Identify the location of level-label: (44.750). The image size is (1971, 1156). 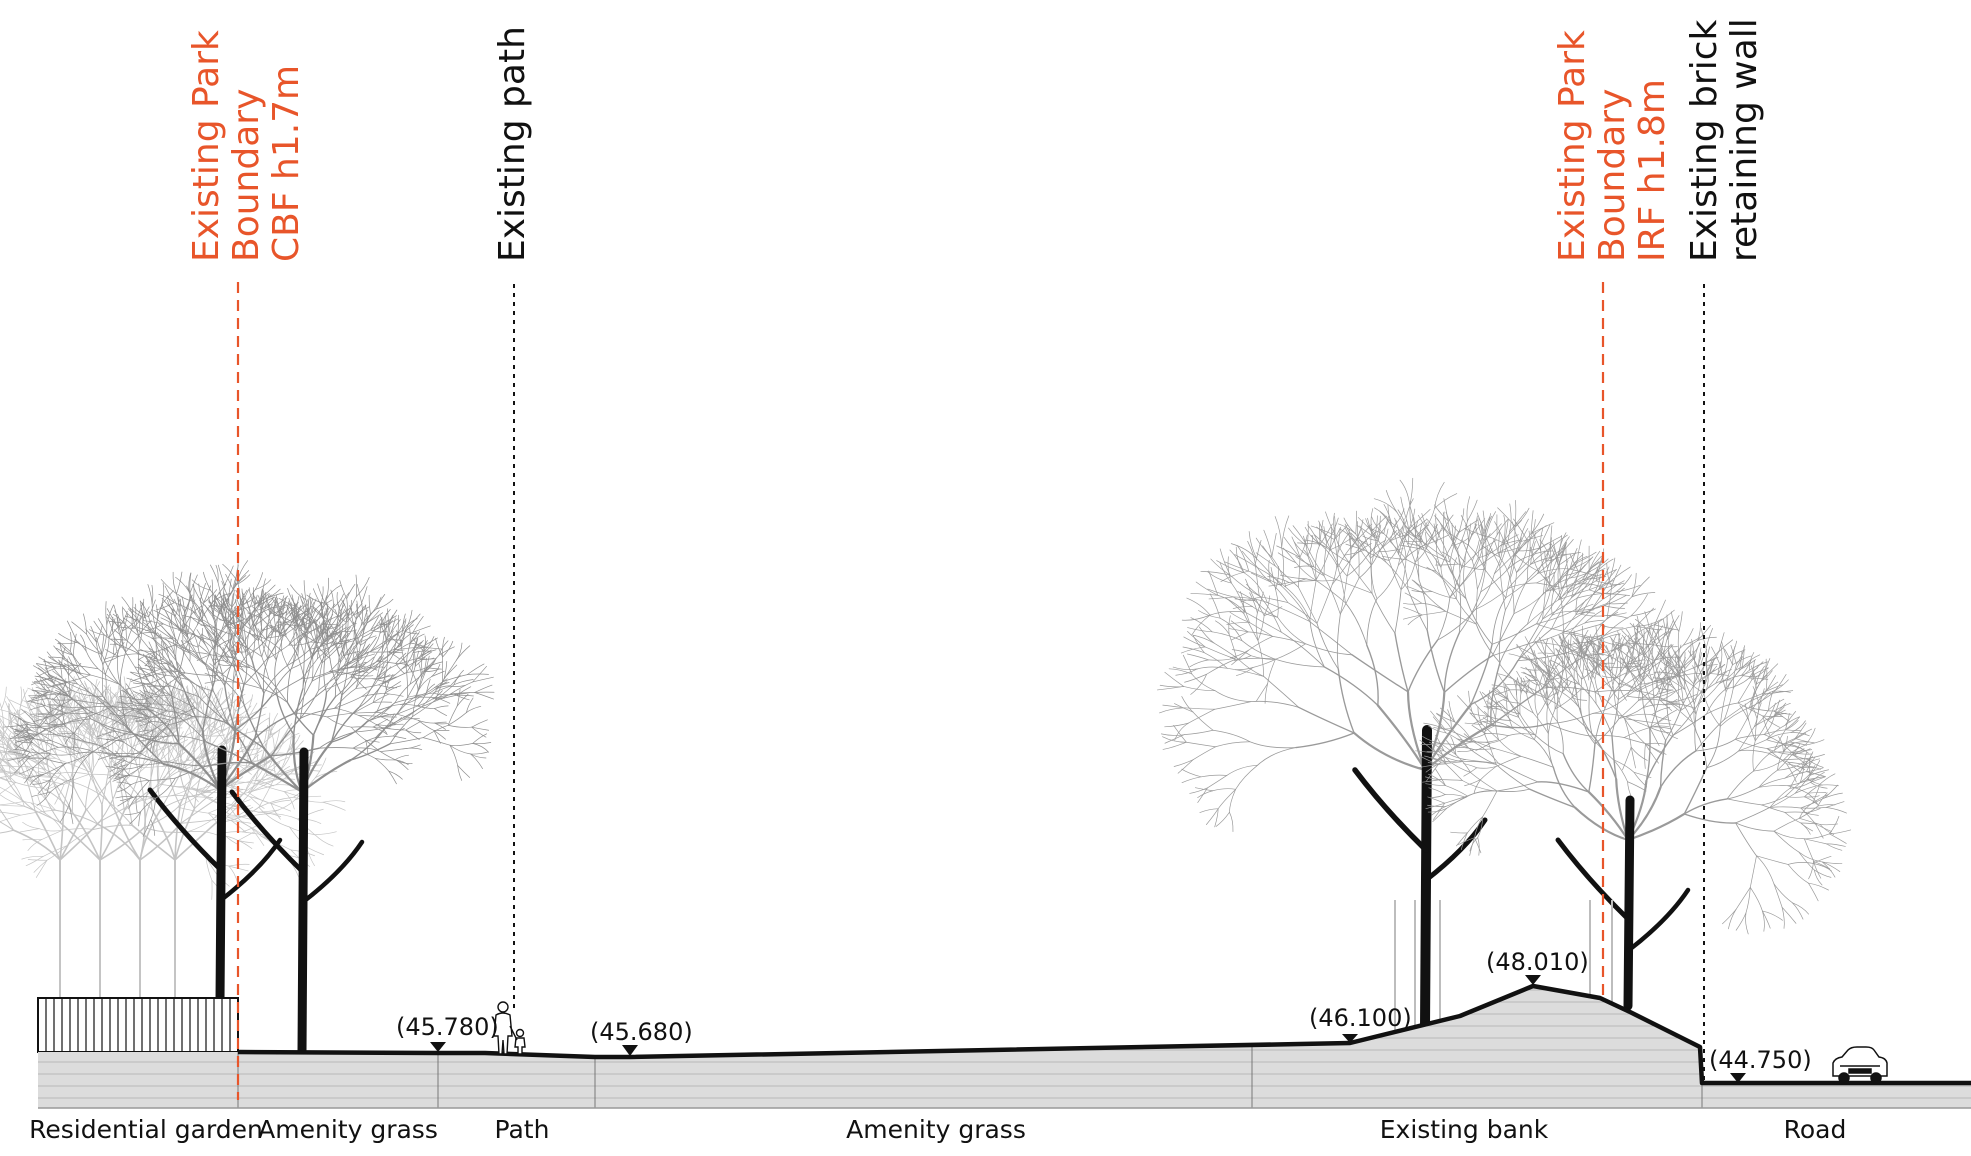
(1760, 1060).